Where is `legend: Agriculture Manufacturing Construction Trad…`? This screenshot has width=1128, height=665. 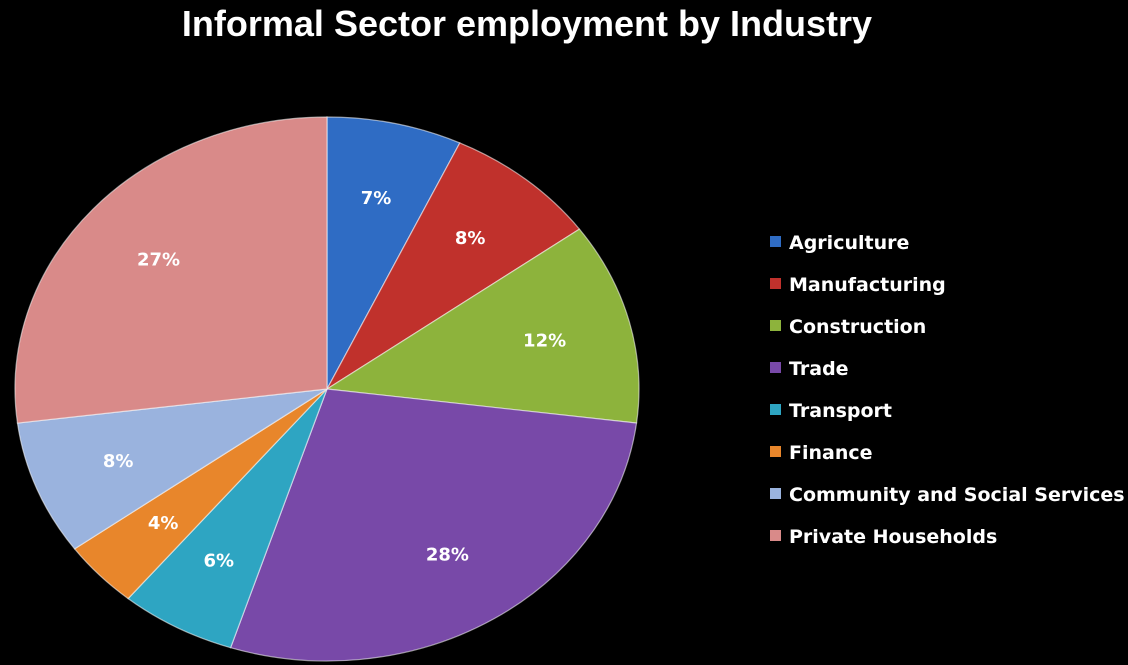
legend: Agriculture Manufacturing Construction Trad… is located at coordinates (947, 390).